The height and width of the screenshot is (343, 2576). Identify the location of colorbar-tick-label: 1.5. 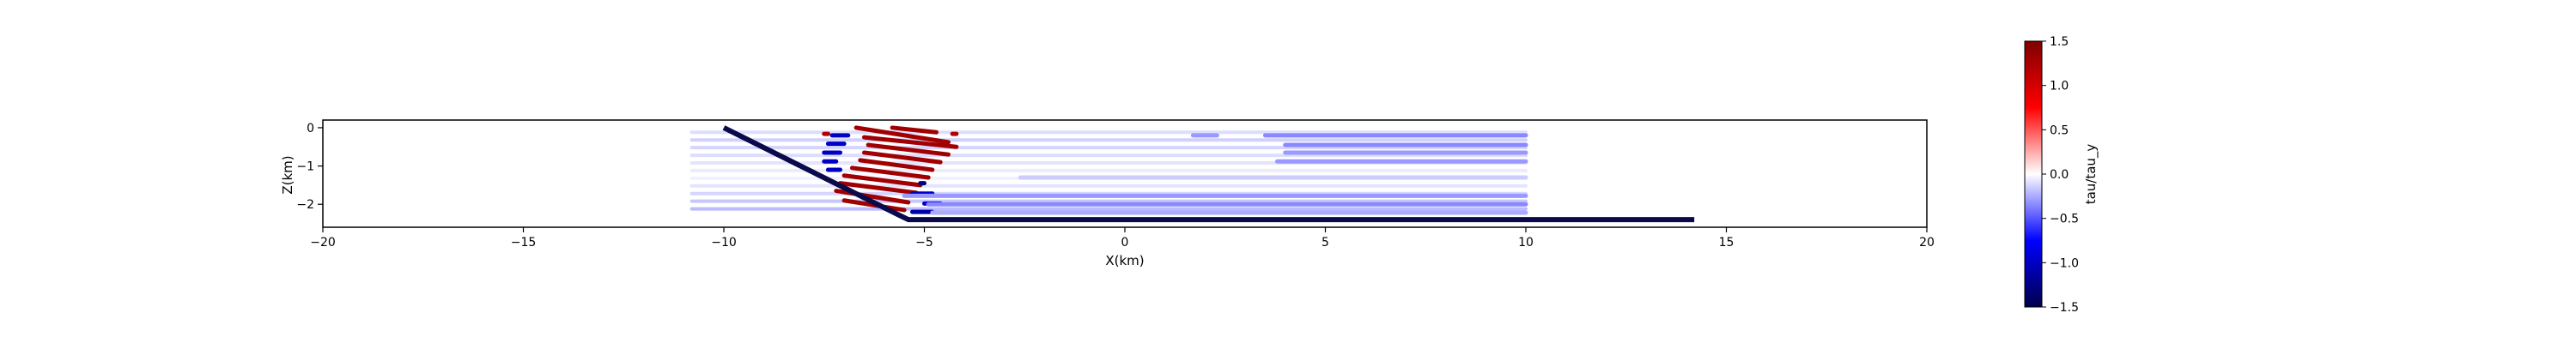
(2060, 42).